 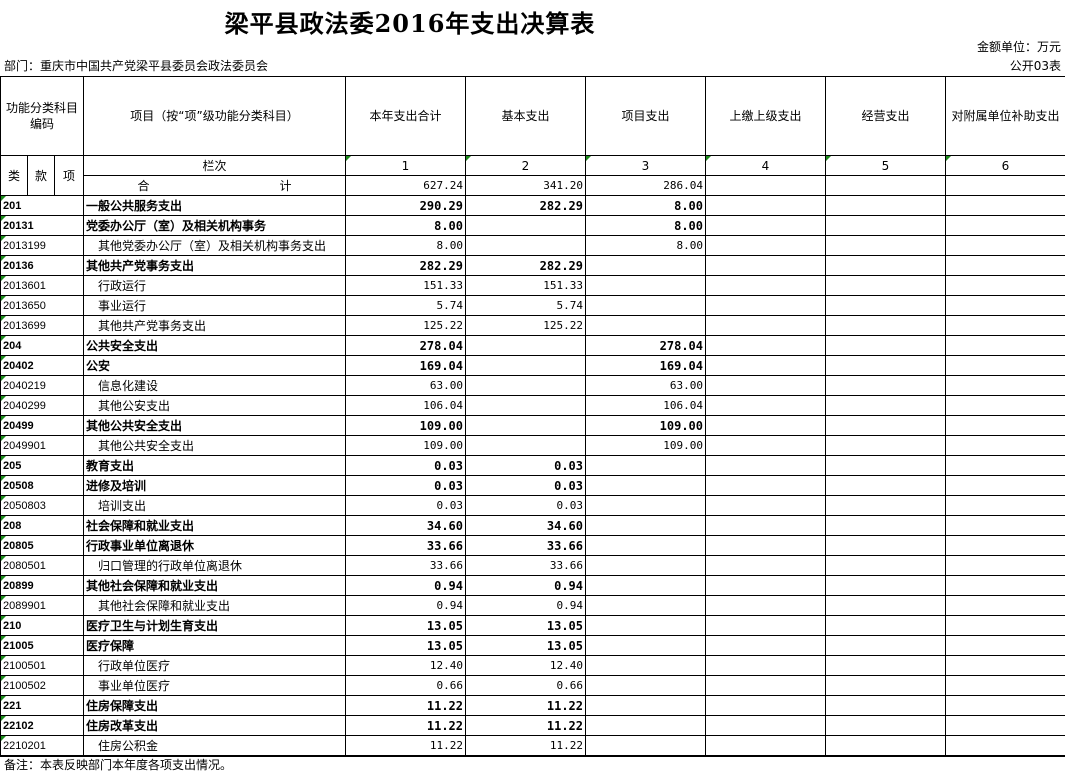 What do you see at coordinates (42, 746) in the screenshot?
I see `row-code: 2210201` at bounding box center [42, 746].